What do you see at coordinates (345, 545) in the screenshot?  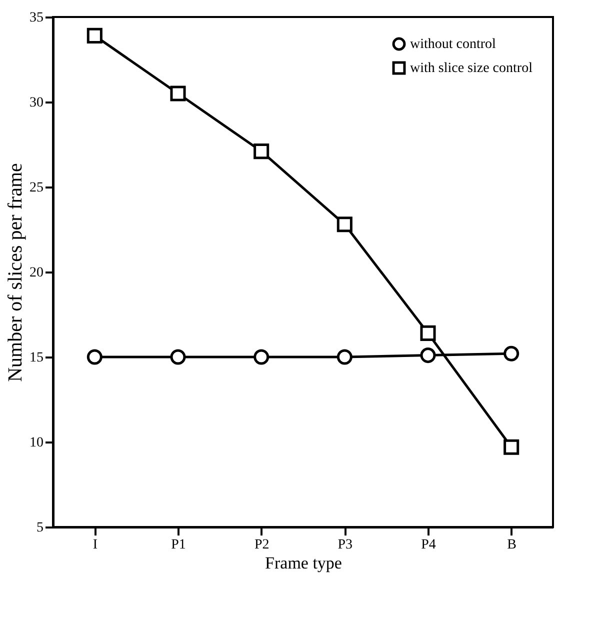 I see `x-tick-label: P3` at bounding box center [345, 545].